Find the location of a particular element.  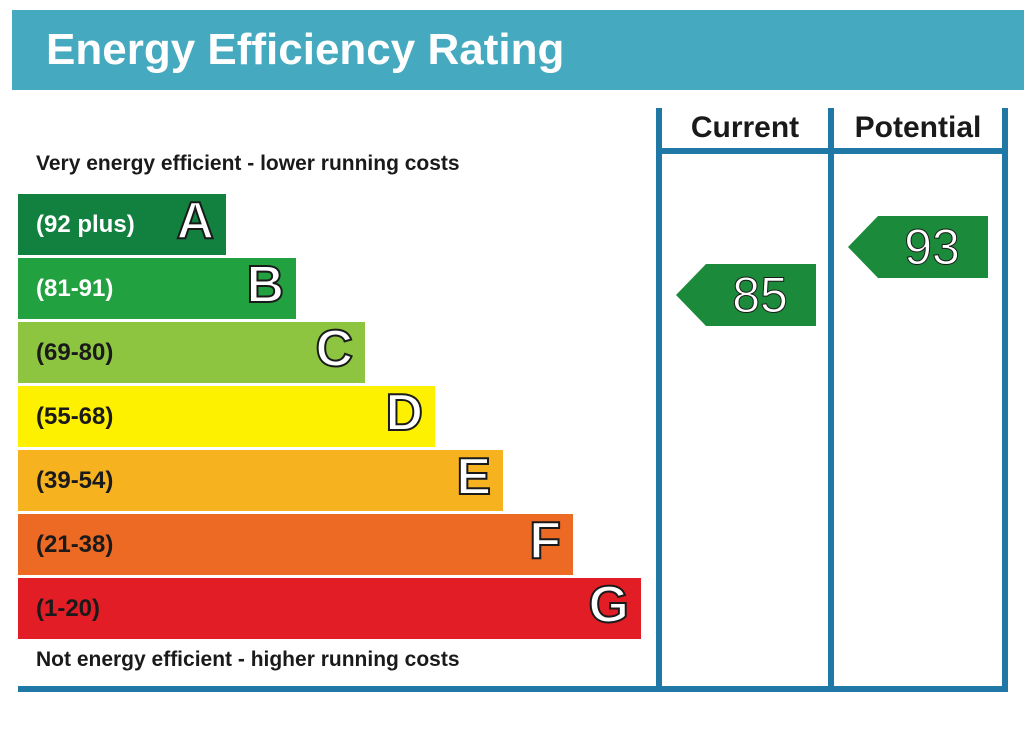

band-d: (55-68) D is located at coordinates (226, 415).